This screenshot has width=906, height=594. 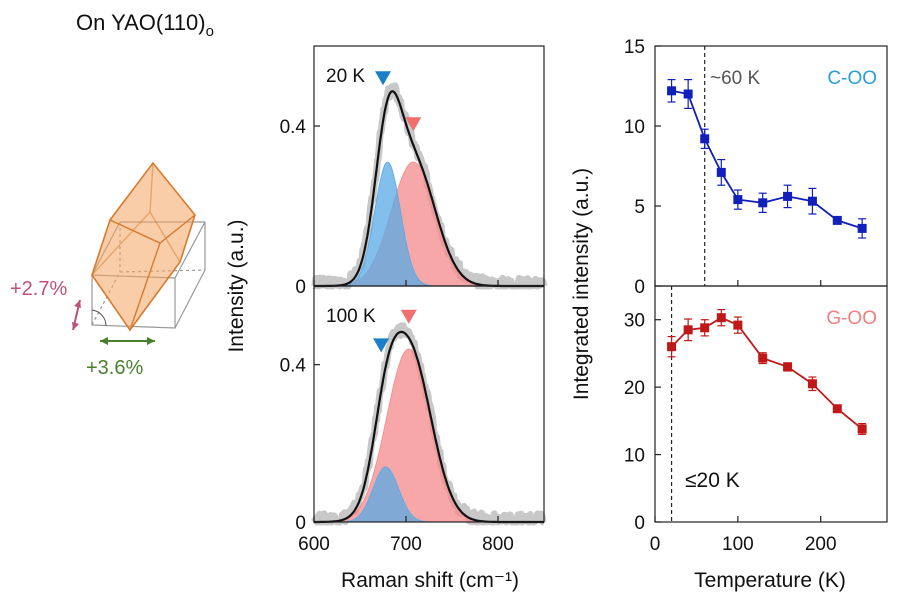 I want to click on raman-panel-20k: 0 0.4 20 K, so click(x=414, y=171).